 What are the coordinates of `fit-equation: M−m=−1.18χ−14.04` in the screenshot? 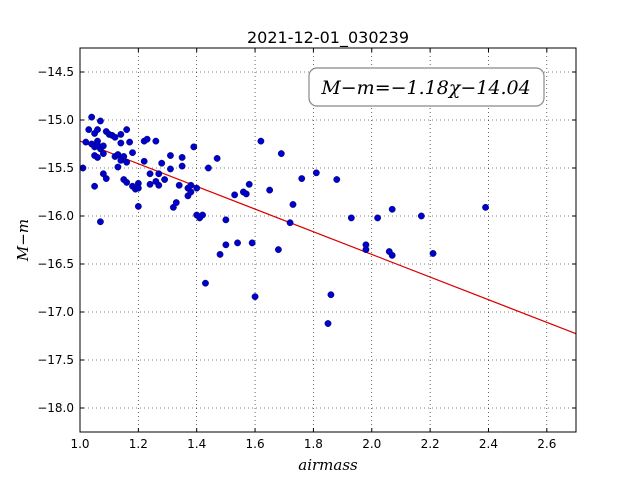 It's located at (425, 88).